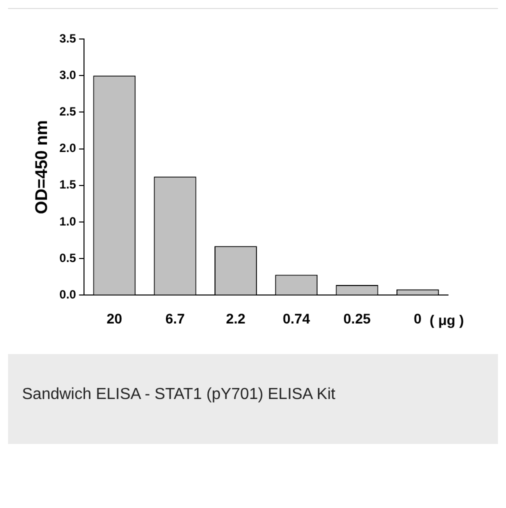 The image size is (506, 508). I want to click on y-tick-label: 2.5, so click(67, 111).